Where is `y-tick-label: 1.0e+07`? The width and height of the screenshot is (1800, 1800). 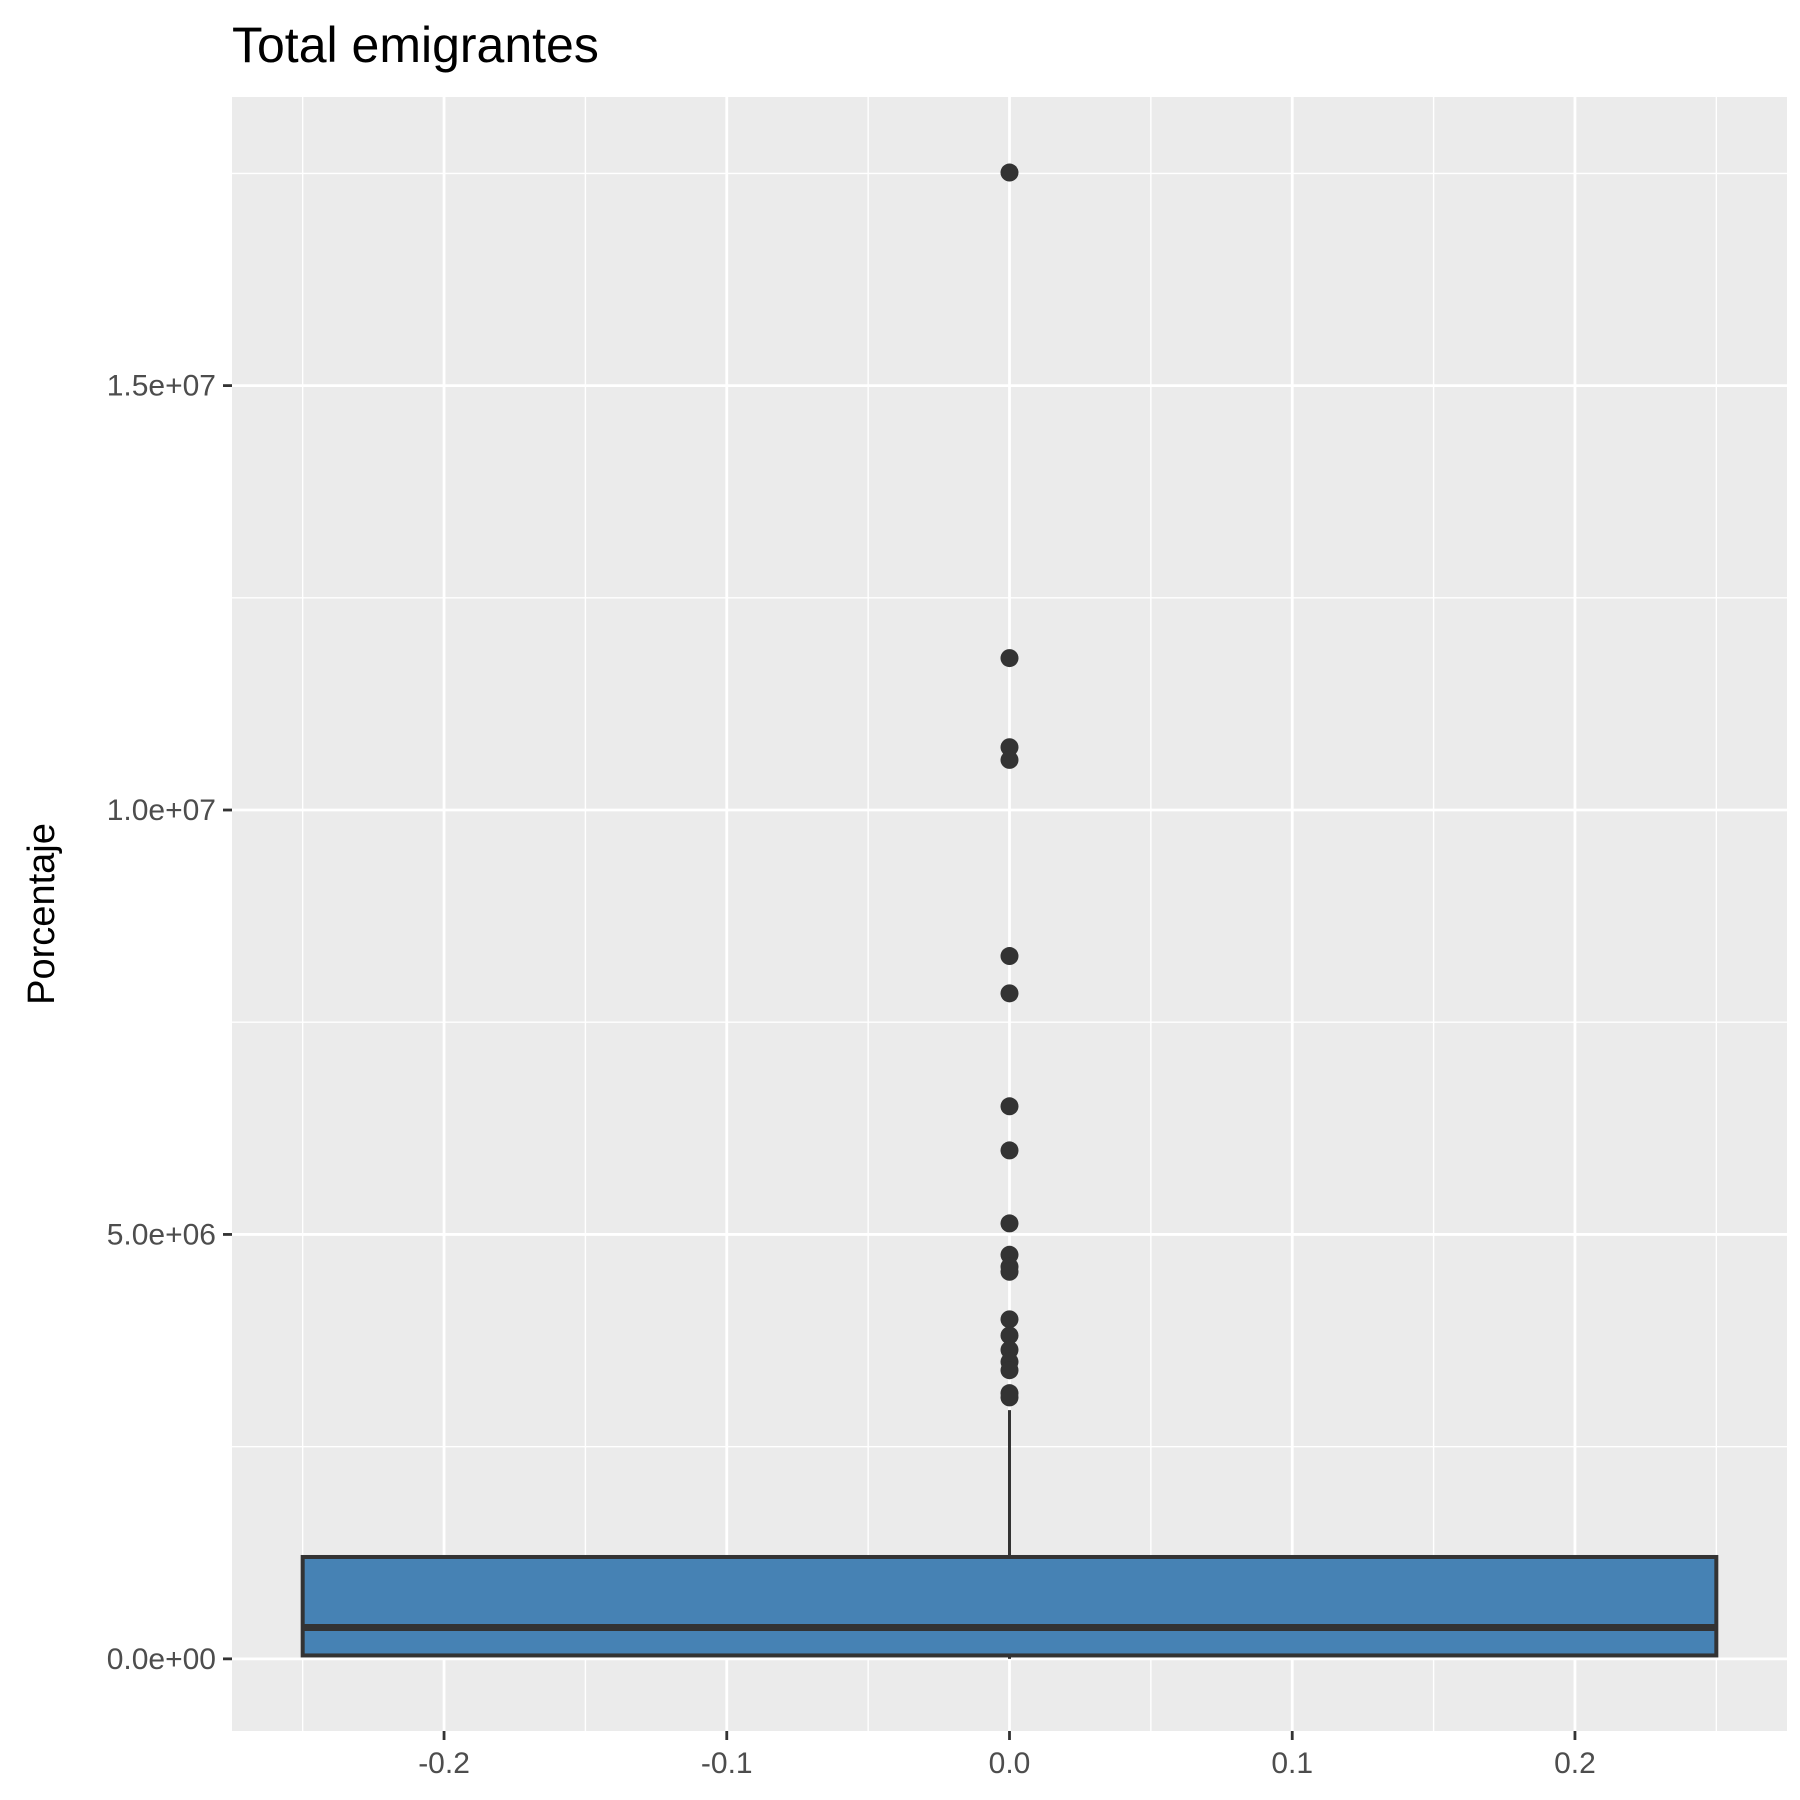 y-tick-label: 1.0e+07 is located at coordinates (161, 810).